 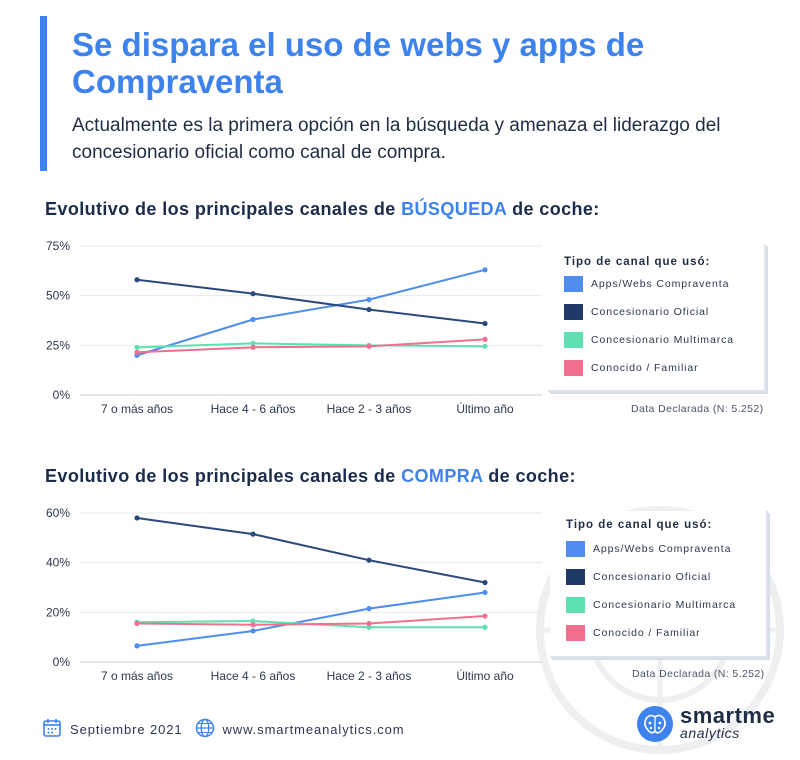 I want to click on chart-1-legend-item-conocido: Conocido / Familiar, so click(x=631, y=368).